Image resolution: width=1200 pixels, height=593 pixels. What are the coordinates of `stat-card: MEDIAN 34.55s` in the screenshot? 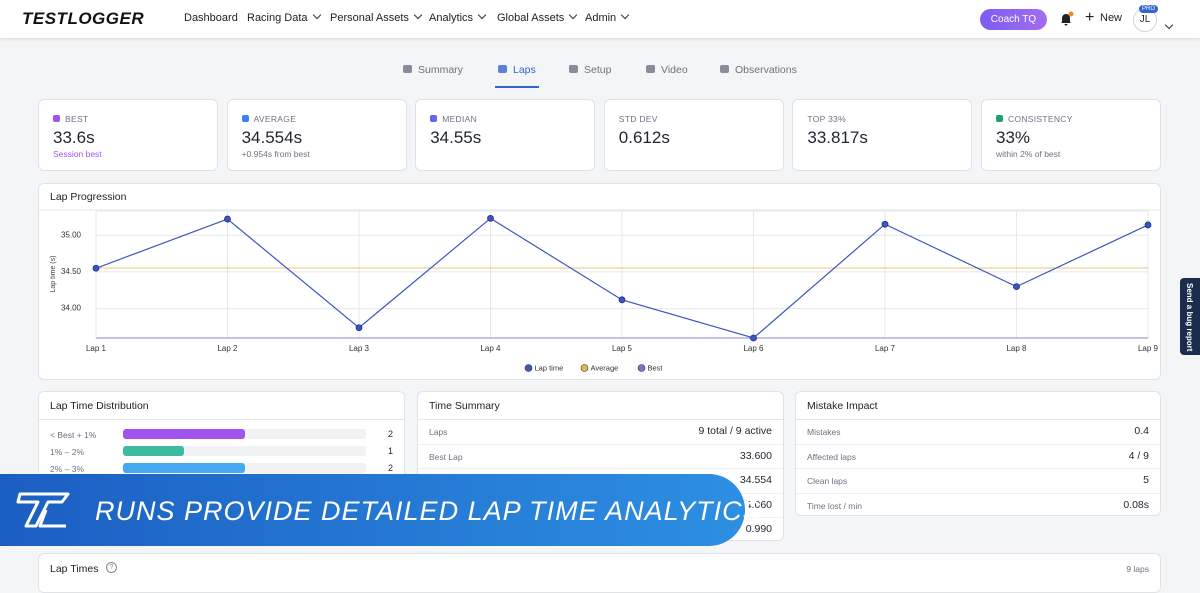 It's located at (505, 135).